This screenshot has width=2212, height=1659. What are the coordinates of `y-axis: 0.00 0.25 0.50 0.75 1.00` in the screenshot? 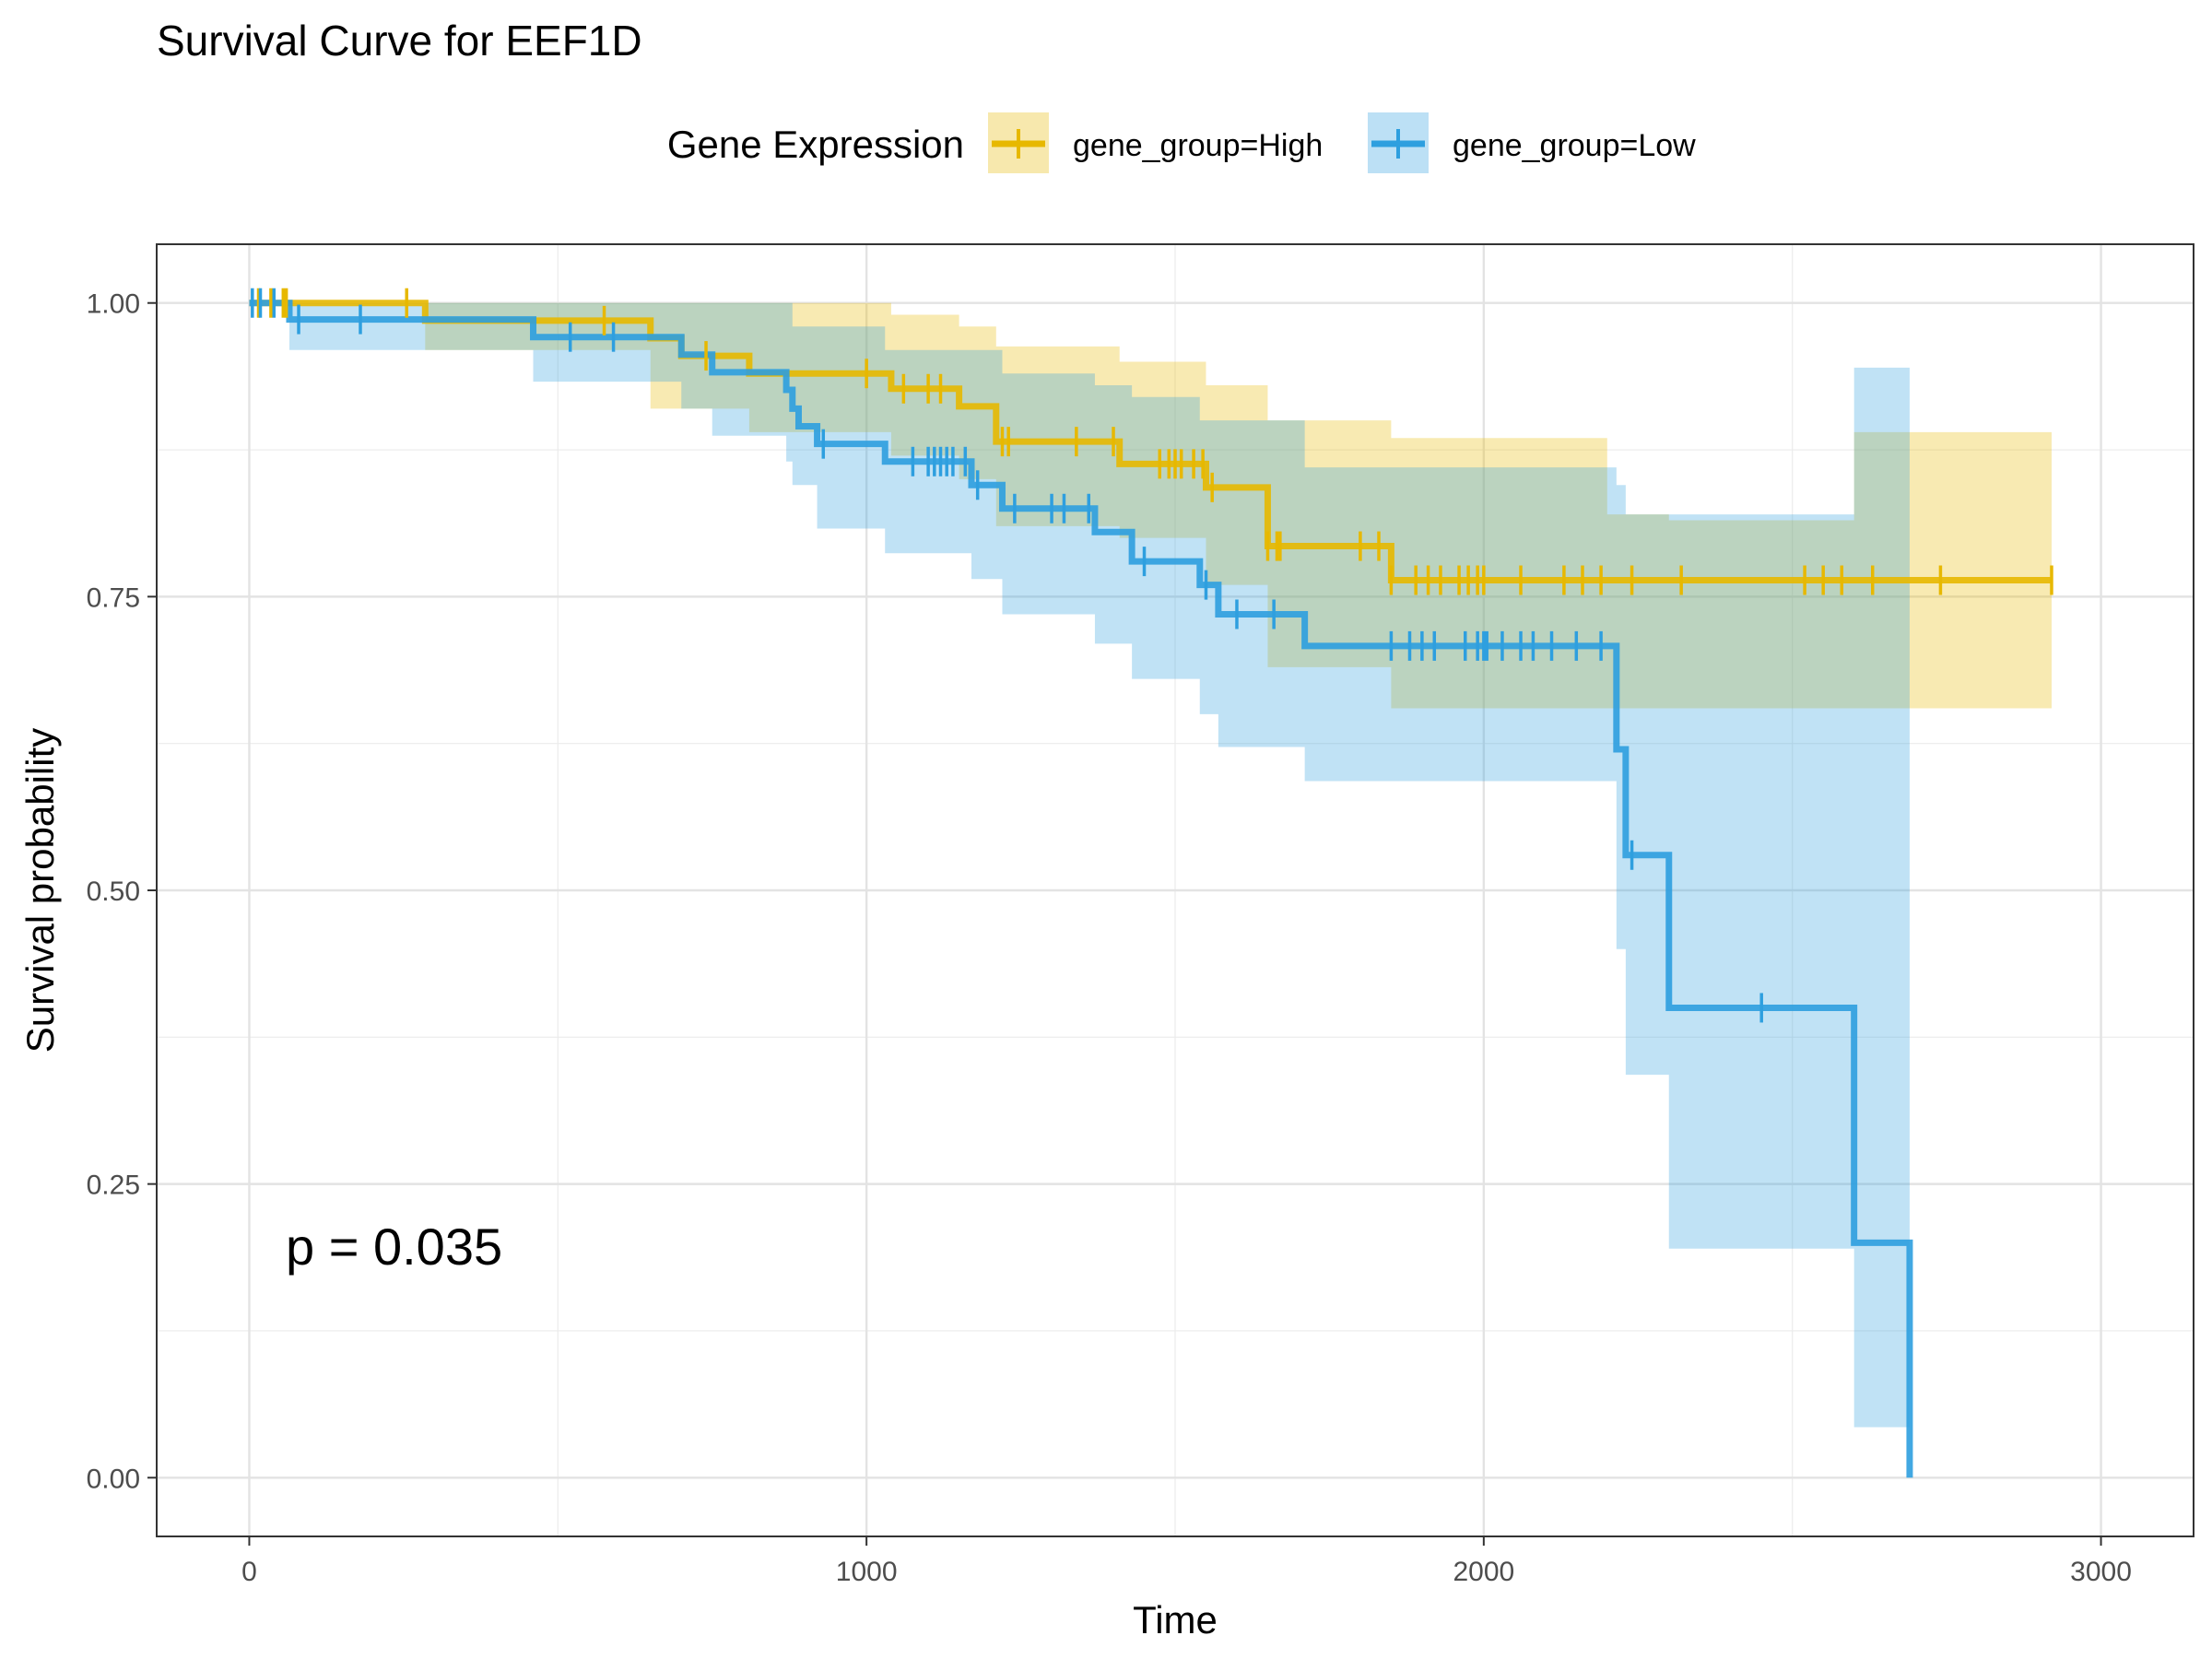 It's located at (122, 891).